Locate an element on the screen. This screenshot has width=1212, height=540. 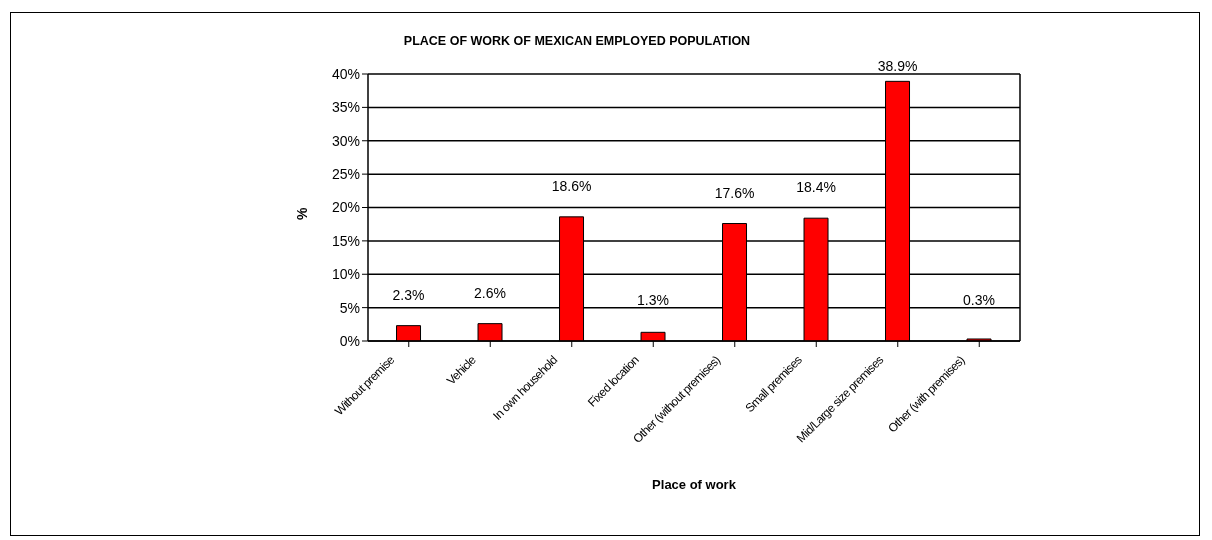
data-label: 2.6% is located at coordinates (490, 292).